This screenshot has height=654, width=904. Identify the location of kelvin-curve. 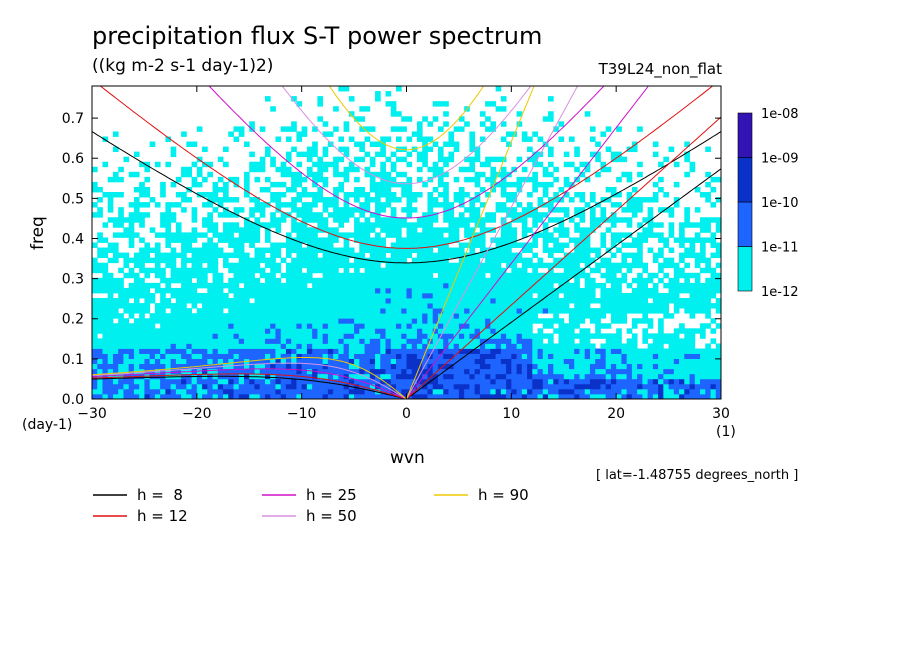
(563, 283).